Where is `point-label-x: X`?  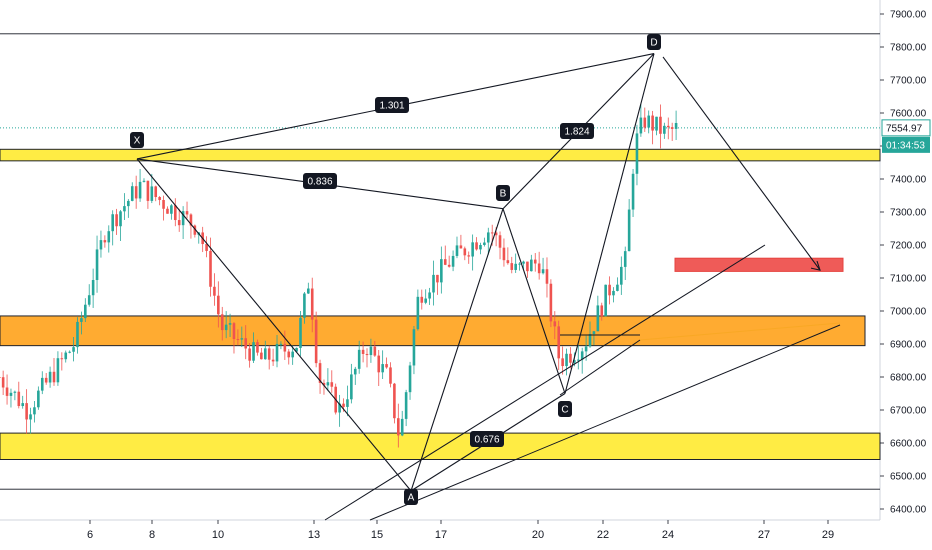
point-label-x: X is located at coordinates (137, 141).